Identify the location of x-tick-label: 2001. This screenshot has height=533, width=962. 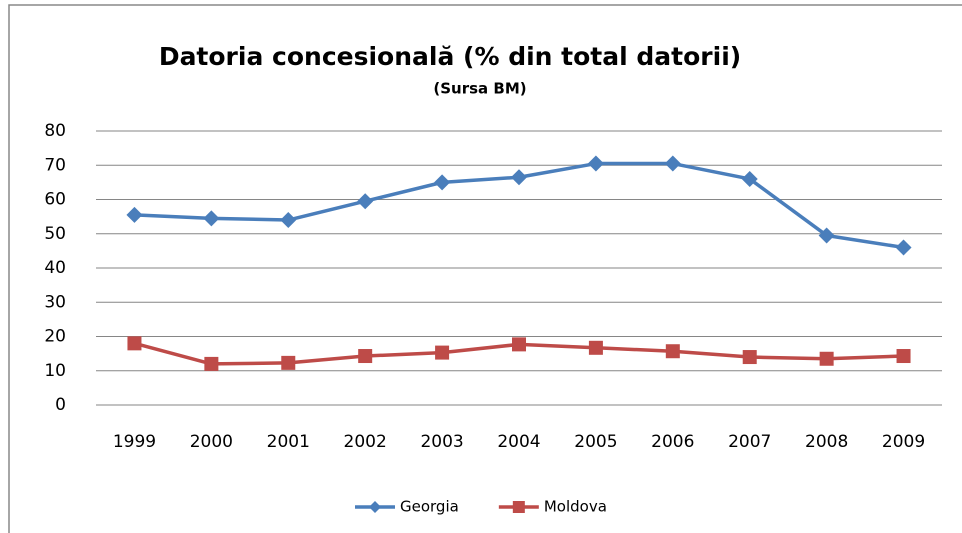
(288, 442).